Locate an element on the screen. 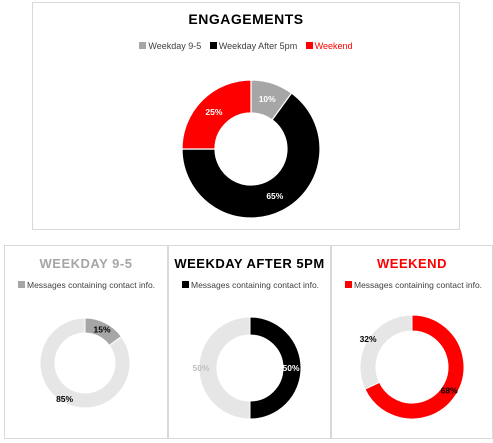 Image resolution: width=493 pixels, height=443 pixels. data-label: 25% is located at coordinates (213, 112).